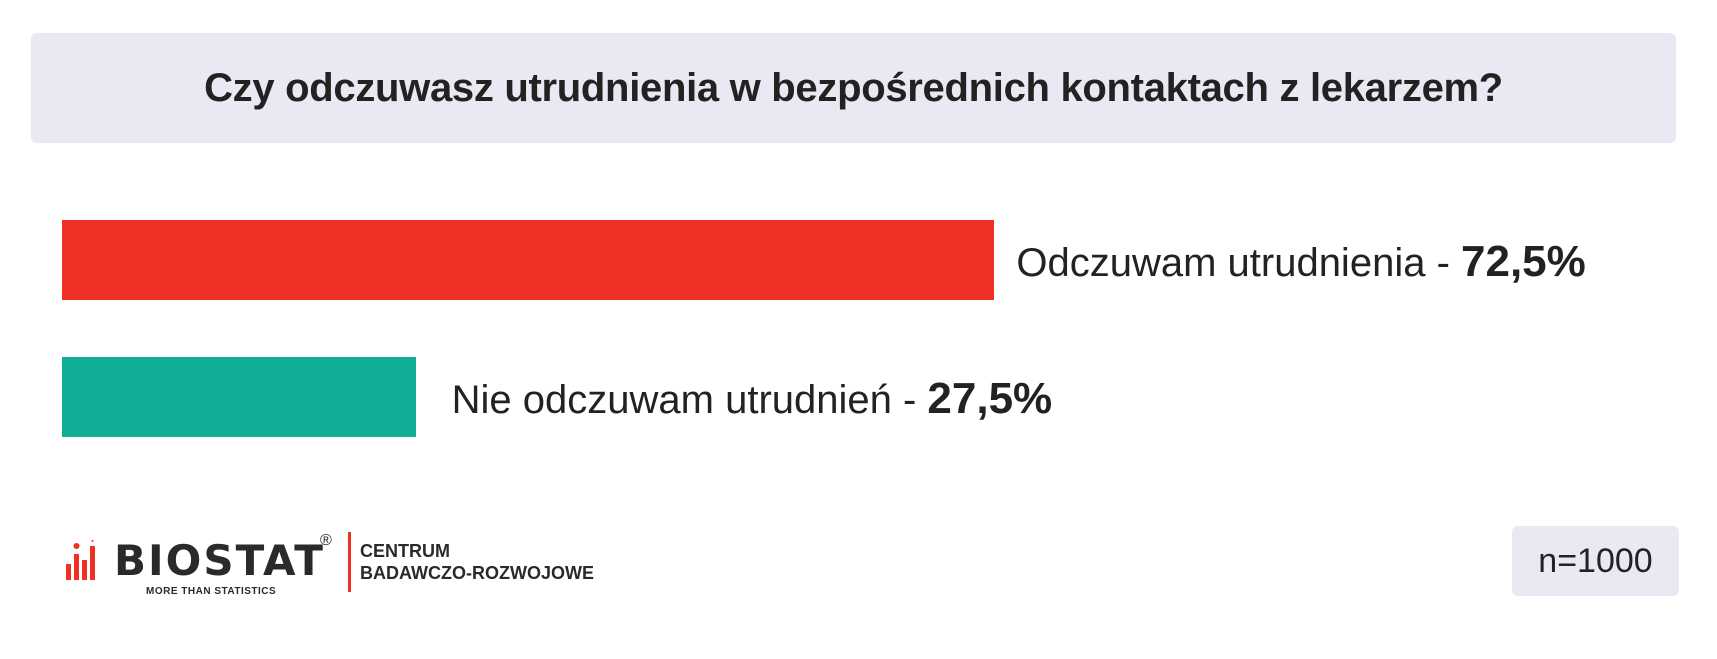  I want to click on category-label: Nie odczuwam utrudnień, so click(671, 400).